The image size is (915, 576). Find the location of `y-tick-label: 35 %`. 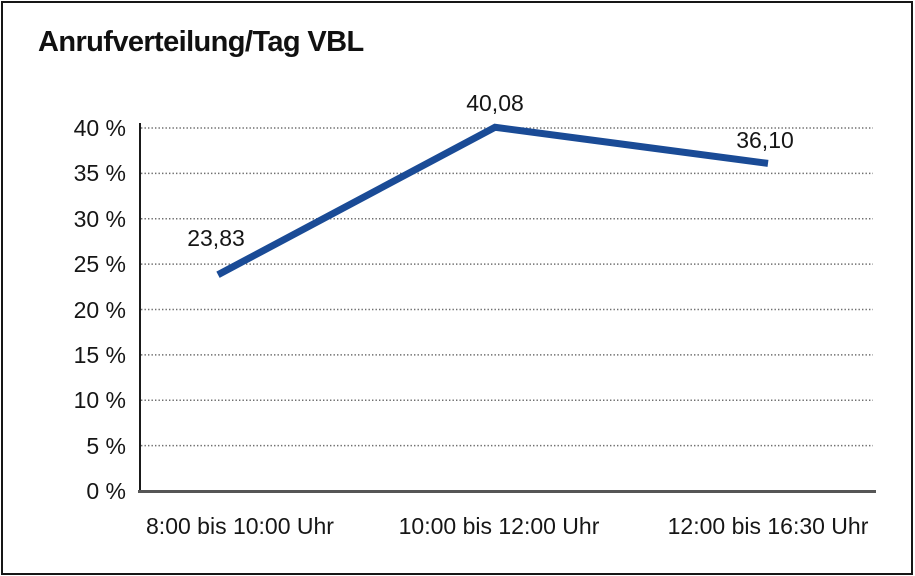

y-tick-label: 35 % is located at coordinates (99, 173).